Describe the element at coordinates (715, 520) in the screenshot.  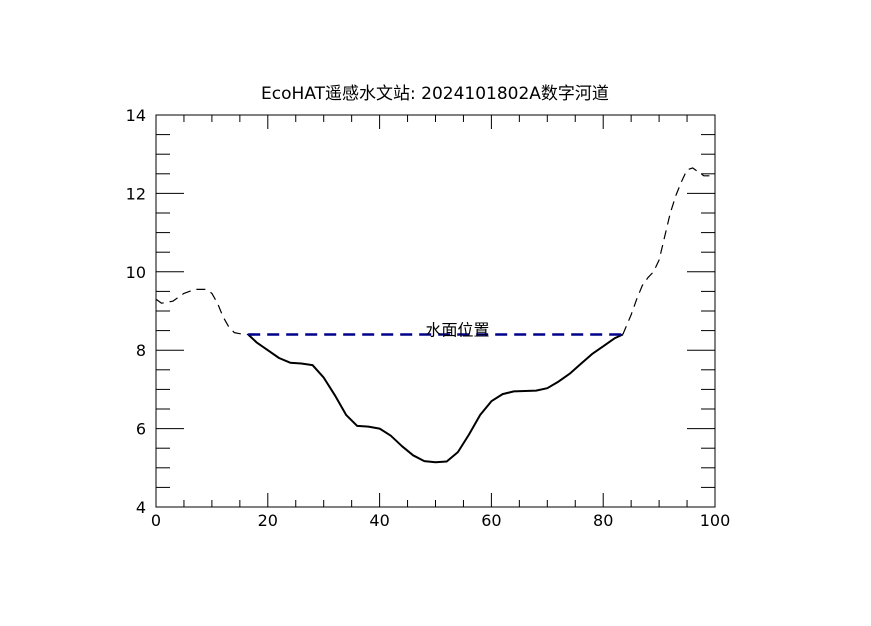
I see `x-tick-label: 100` at that location.